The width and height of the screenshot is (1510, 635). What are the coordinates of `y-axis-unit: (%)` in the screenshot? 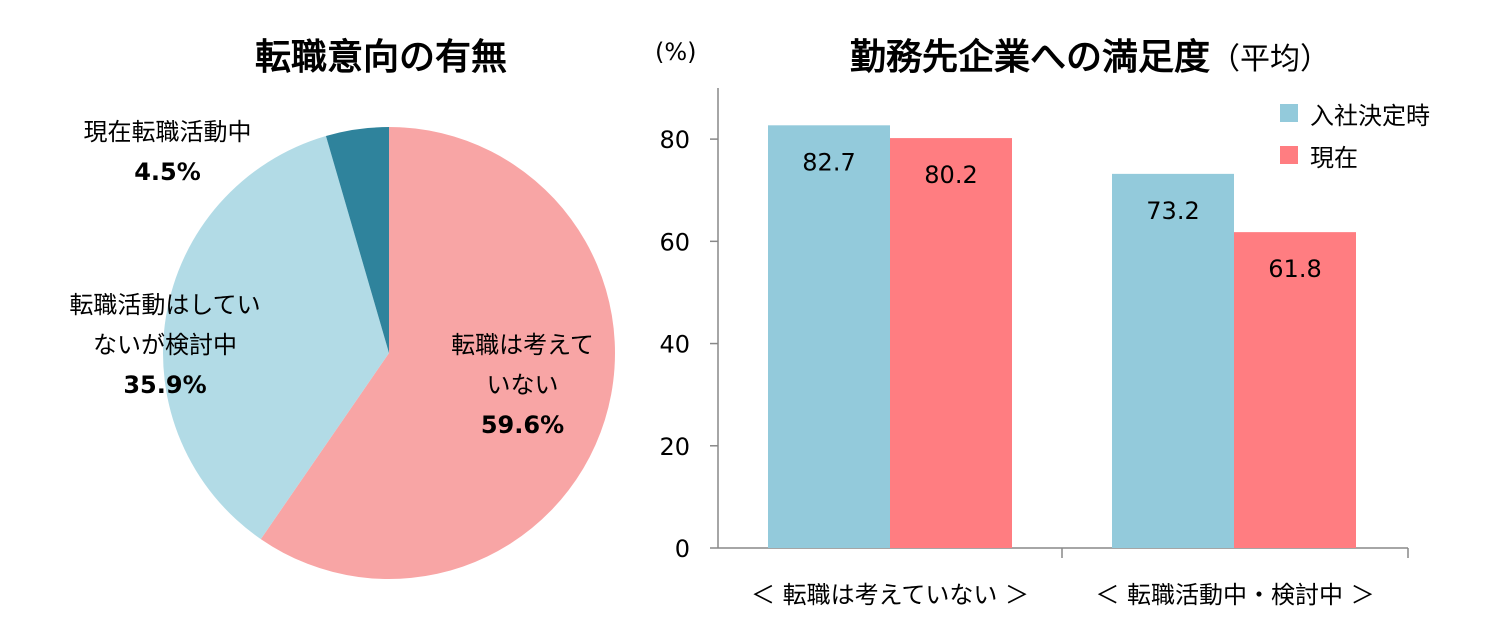 It's located at (676, 52).